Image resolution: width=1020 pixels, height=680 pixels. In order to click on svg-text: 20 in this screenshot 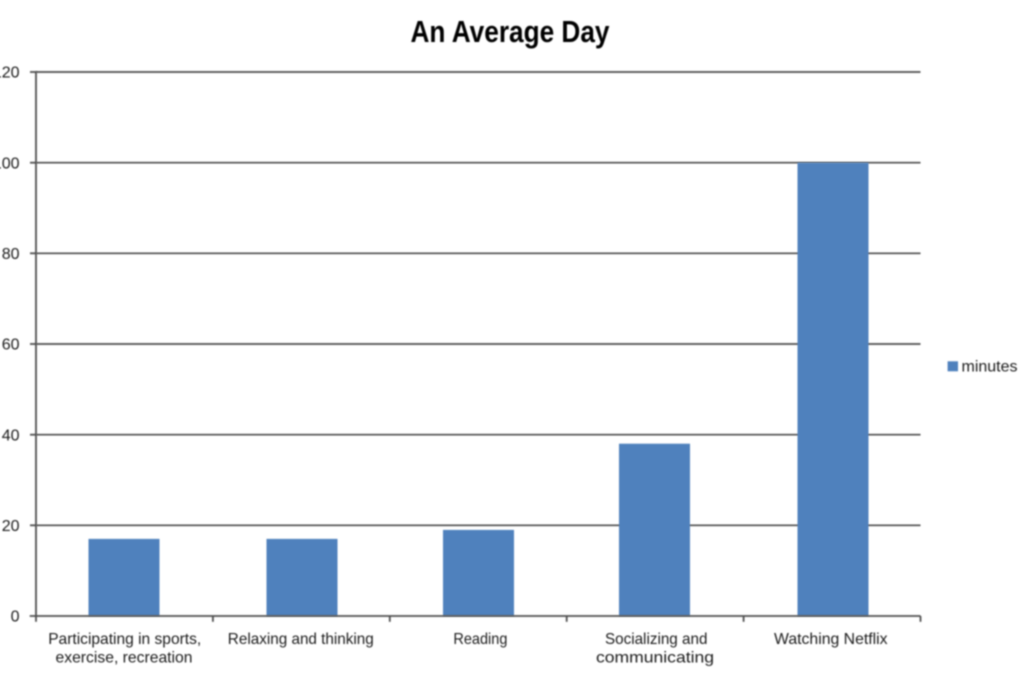, I will do `click(11, 526)`.